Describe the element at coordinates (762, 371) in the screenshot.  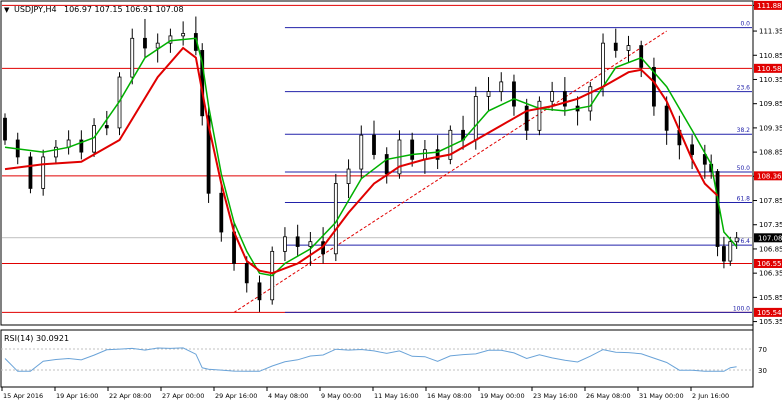
I see `rsi-level-30-tick: 30` at that location.